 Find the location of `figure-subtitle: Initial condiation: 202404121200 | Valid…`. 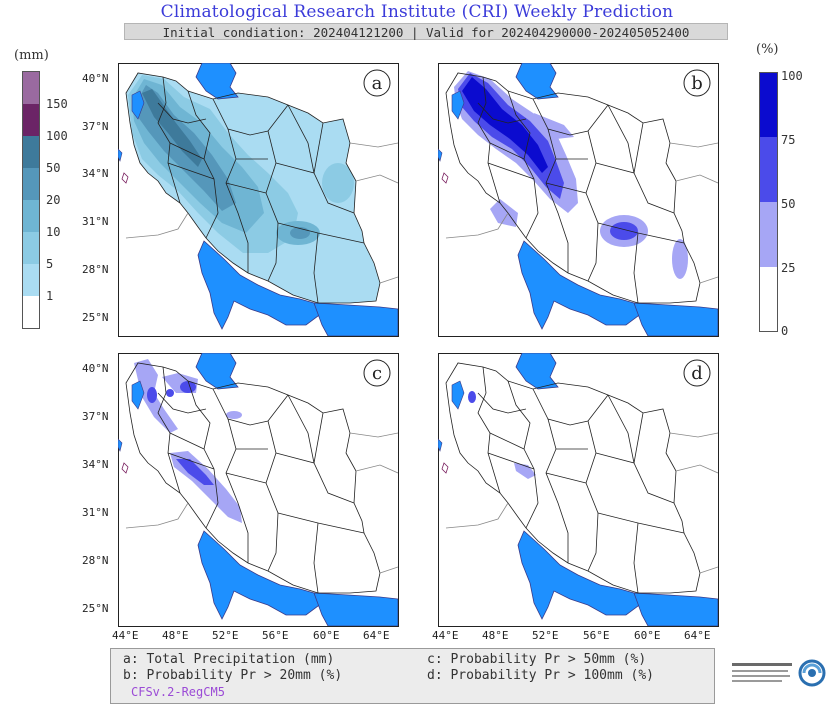

figure-subtitle: Initial condiation: 202404121200 | Valid… is located at coordinates (426, 31).